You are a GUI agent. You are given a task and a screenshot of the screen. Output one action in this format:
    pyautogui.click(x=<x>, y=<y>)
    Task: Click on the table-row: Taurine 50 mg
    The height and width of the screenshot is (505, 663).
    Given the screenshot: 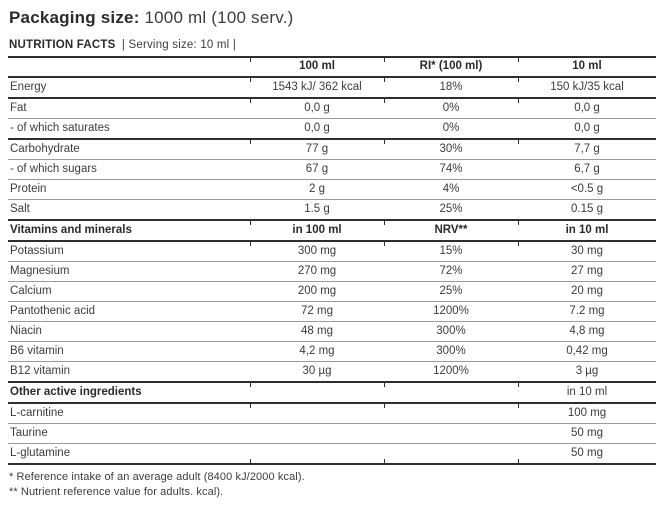 What is the action you would take?
    pyautogui.click(x=332, y=433)
    